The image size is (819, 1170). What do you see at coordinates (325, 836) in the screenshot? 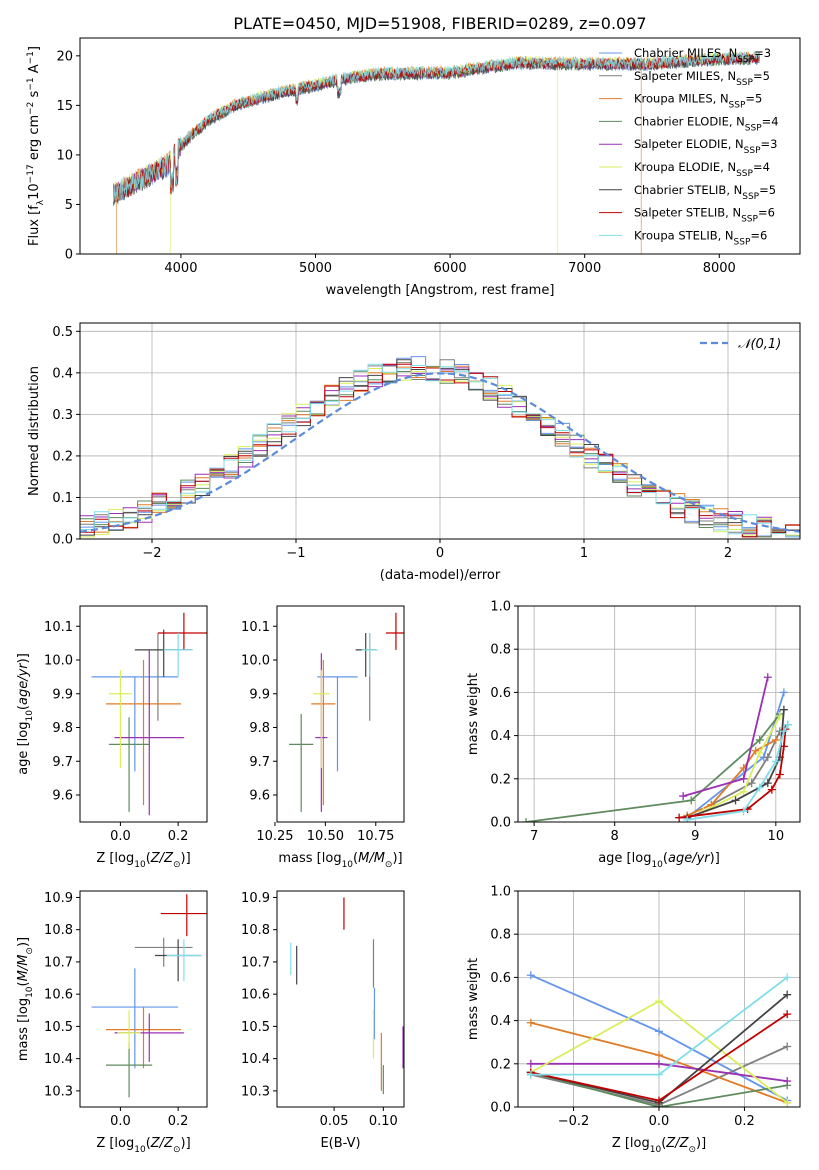
I see `x-tick-label: 10.50` at bounding box center [325, 836].